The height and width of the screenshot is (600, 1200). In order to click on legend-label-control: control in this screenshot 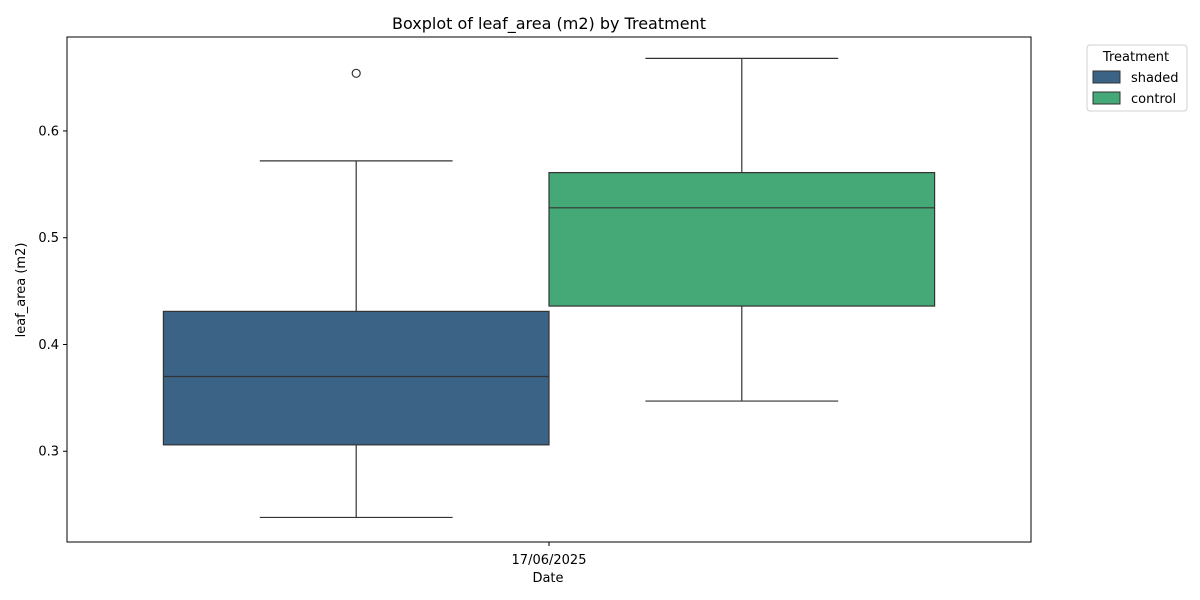, I will do `click(1153, 99)`.